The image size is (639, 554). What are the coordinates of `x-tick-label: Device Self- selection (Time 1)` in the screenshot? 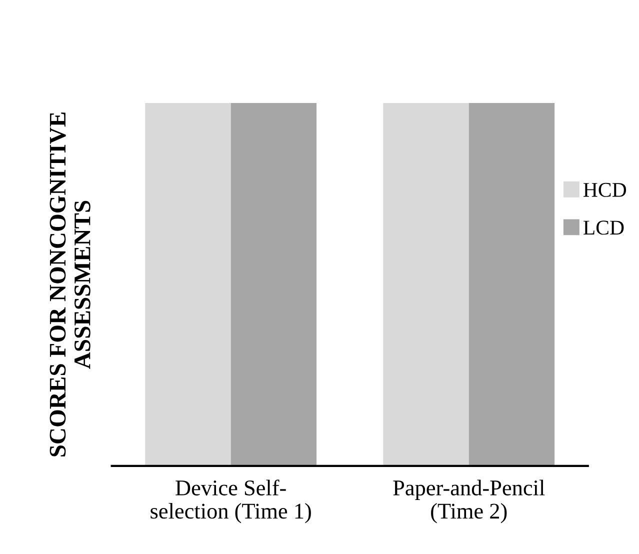 It's located at (230, 502).